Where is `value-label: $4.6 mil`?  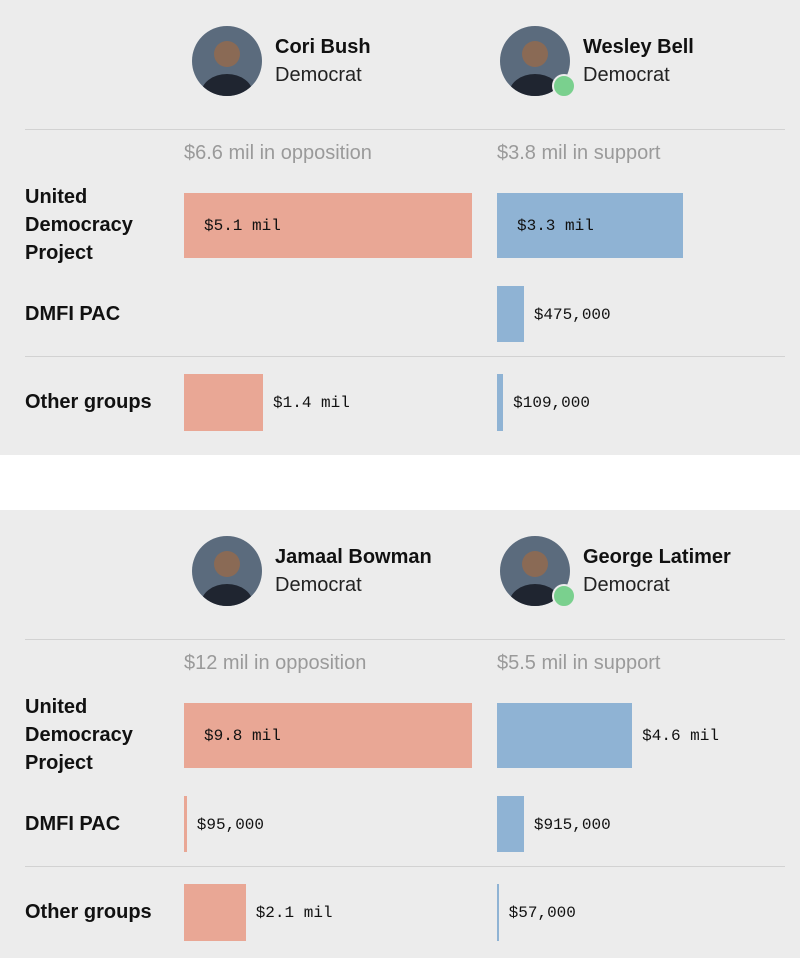
value-label: $4.6 mil is located at coordinates (680, 736).